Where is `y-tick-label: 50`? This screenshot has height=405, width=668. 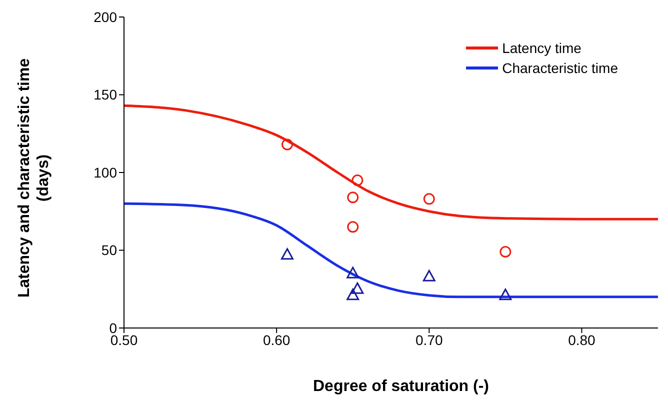
y-tick-label: 50 is located at coordinates (109, 250).